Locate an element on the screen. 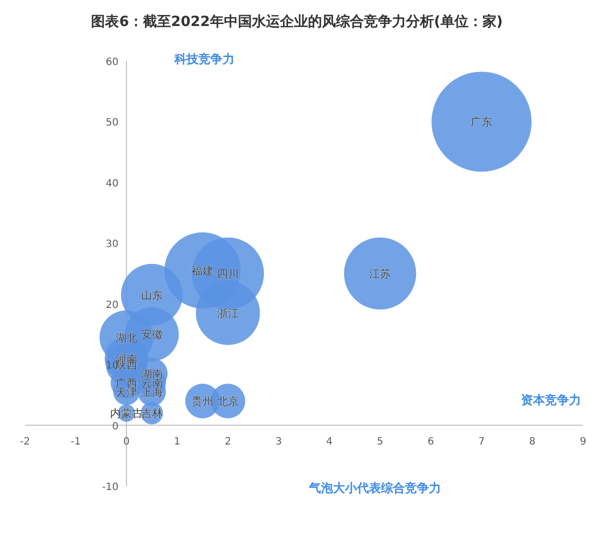 The width and height of the screenshot is (594, 547). x-tick-label: 6 is located at coordinates (431, 442).